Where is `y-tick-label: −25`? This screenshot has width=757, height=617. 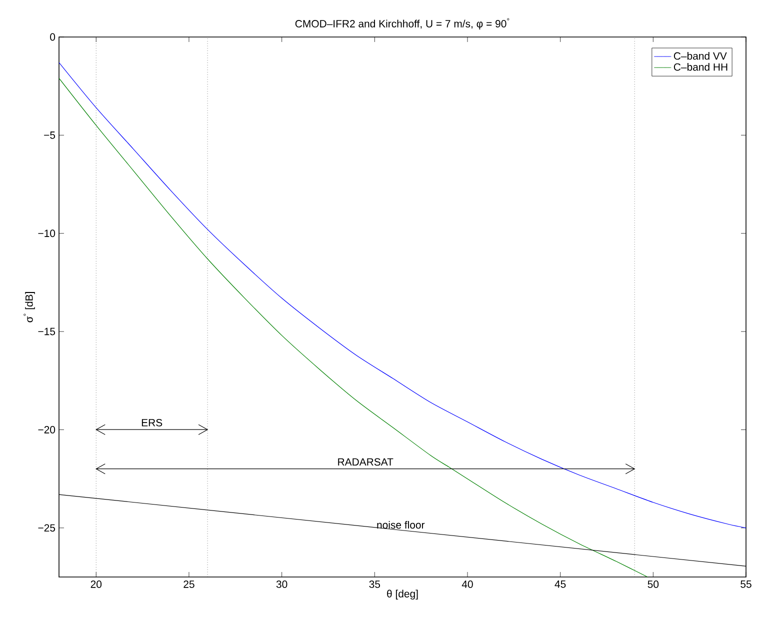
y-tick-label: −25 is located at coordinates (47, 528).